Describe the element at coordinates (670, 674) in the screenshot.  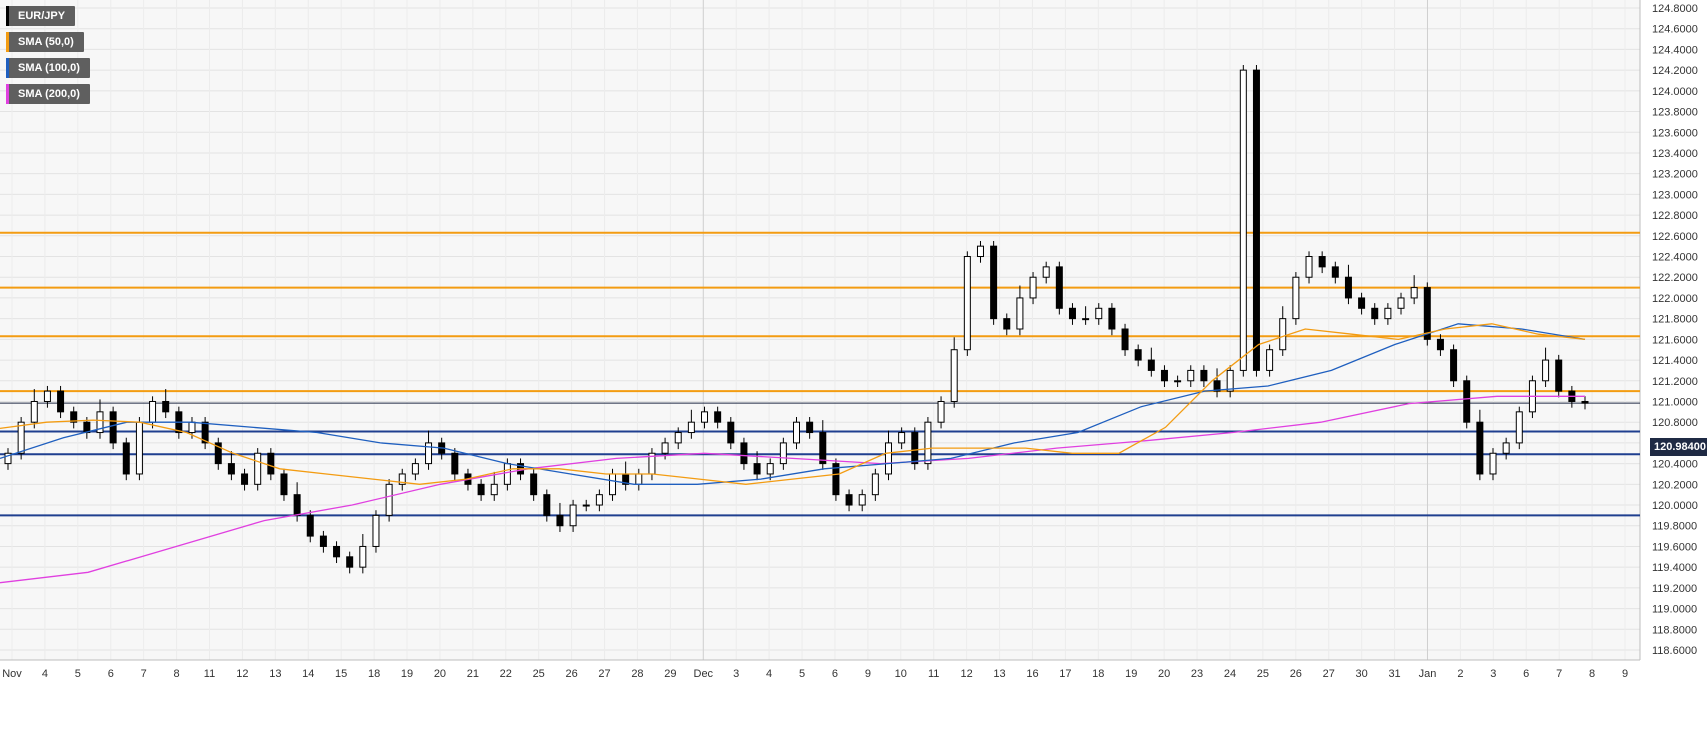
I see `x-tick-label: 29` at that location.